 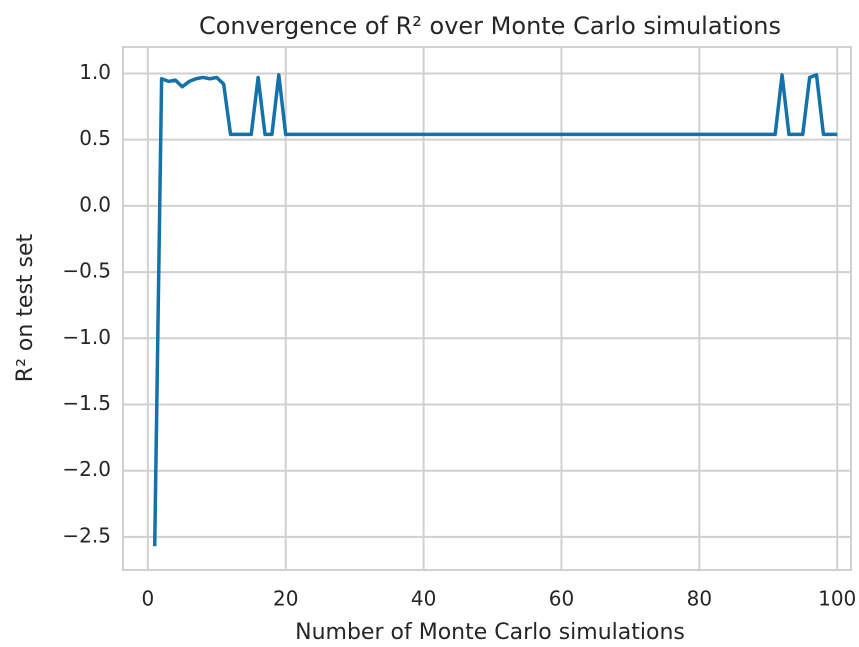 What do you see at coordinates (837, 599) in the screenshot?
I see `x-tick-label: 100` at bounding box center [837, 599].